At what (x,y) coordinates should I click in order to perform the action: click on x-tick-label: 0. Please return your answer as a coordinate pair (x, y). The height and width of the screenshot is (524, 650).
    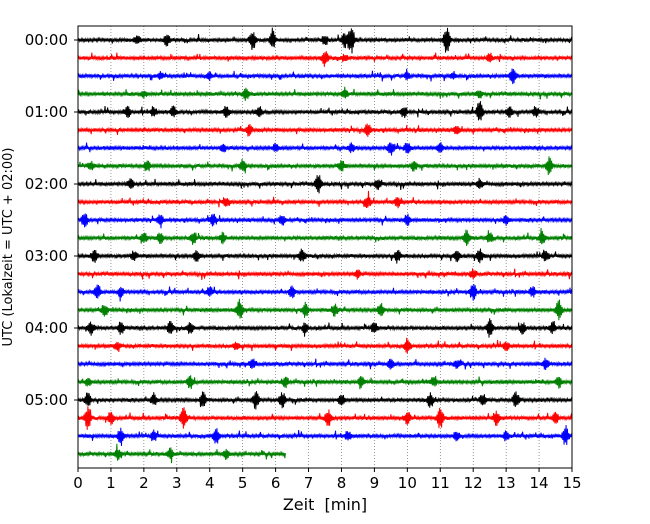
    Looking at the image, I should click on (78, 483).